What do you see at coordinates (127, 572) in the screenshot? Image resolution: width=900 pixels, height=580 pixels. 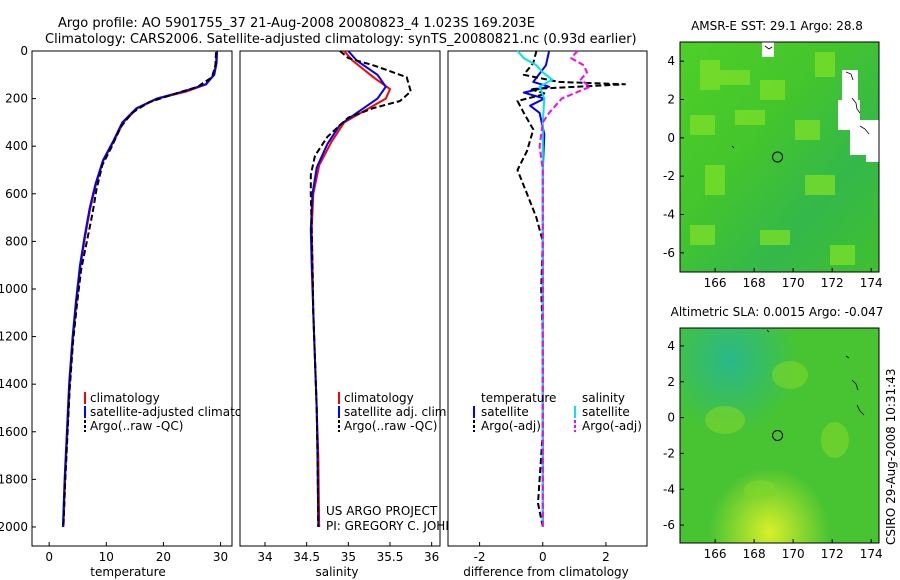 I see `temperature-xlabel: temperature` at bounding box center [127, 572].